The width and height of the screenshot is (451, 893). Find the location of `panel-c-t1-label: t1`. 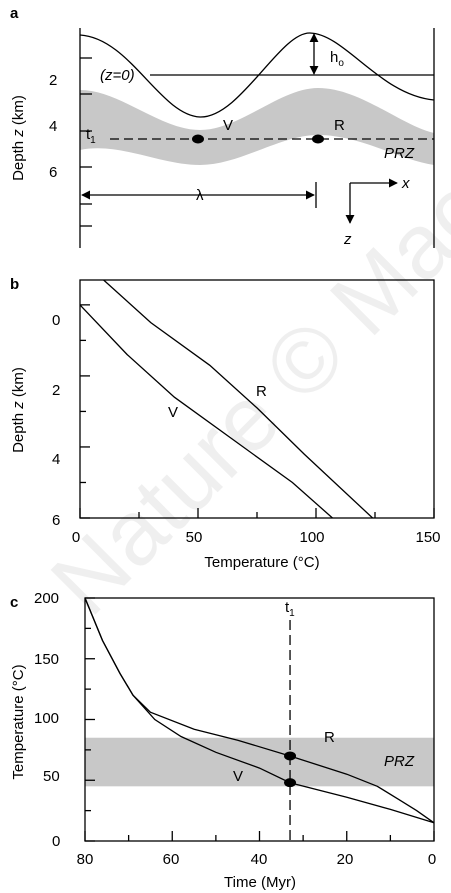

panel-c-t1-label: t1 is located at coordinates (290, 609).